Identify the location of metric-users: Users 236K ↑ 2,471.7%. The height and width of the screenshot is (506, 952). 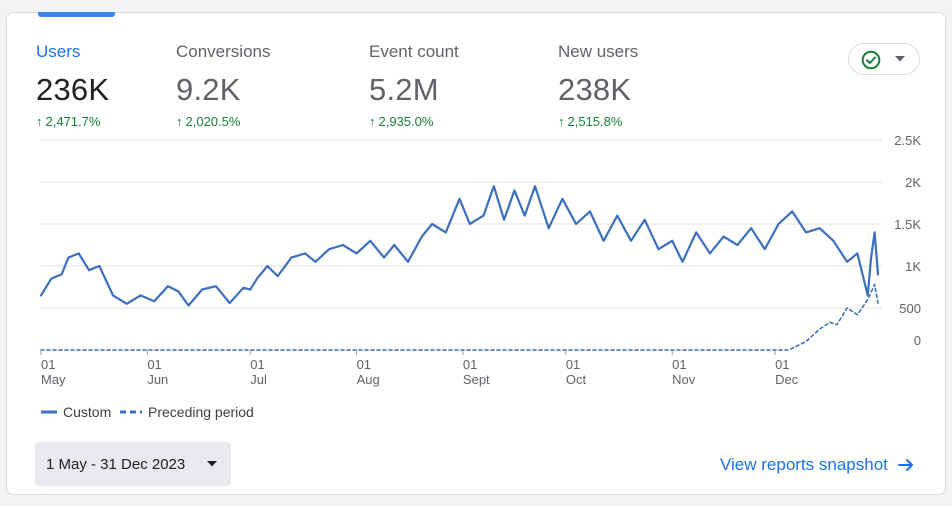
(72, 85).